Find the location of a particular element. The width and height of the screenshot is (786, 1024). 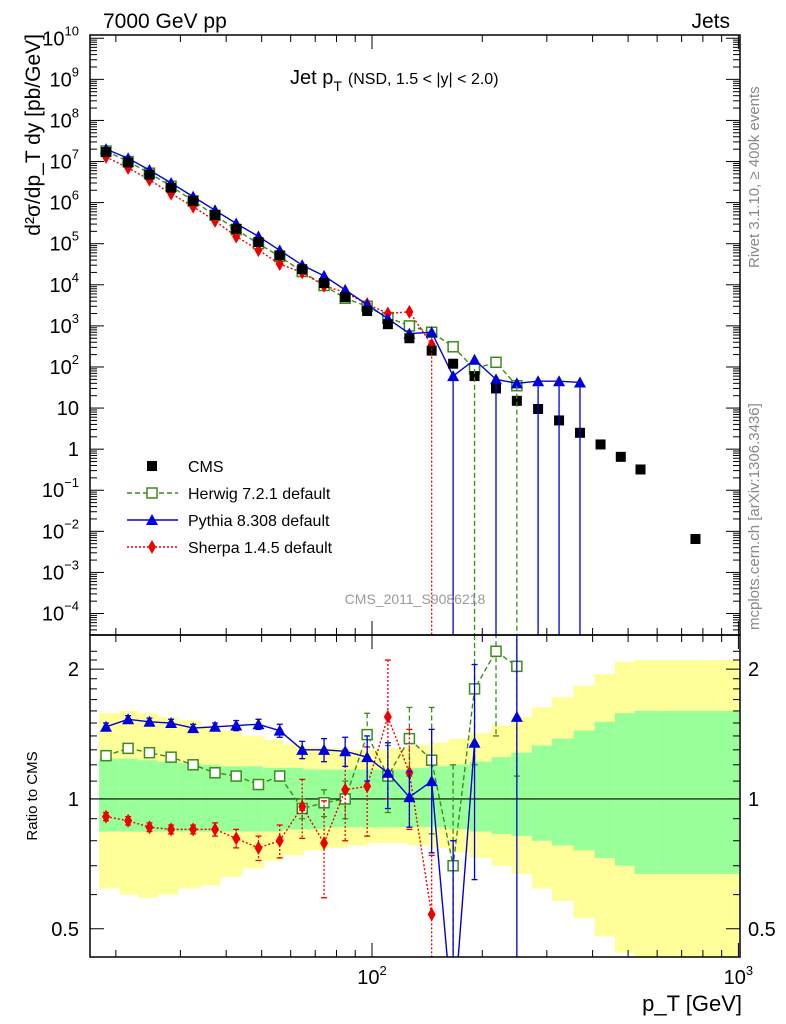

y-tick-label-exponent: 4 is located at coordinates (75, 277).